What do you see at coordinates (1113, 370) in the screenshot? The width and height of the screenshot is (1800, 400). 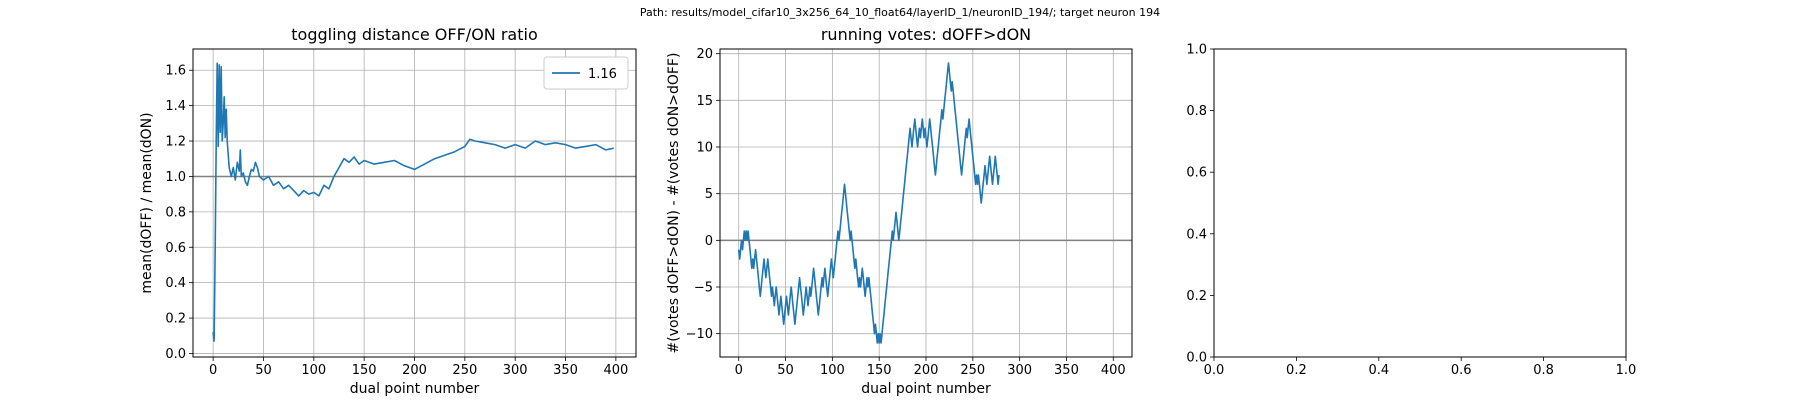 I see `votes-xtick-label-8: 400` at bounding box center [1113, 370].